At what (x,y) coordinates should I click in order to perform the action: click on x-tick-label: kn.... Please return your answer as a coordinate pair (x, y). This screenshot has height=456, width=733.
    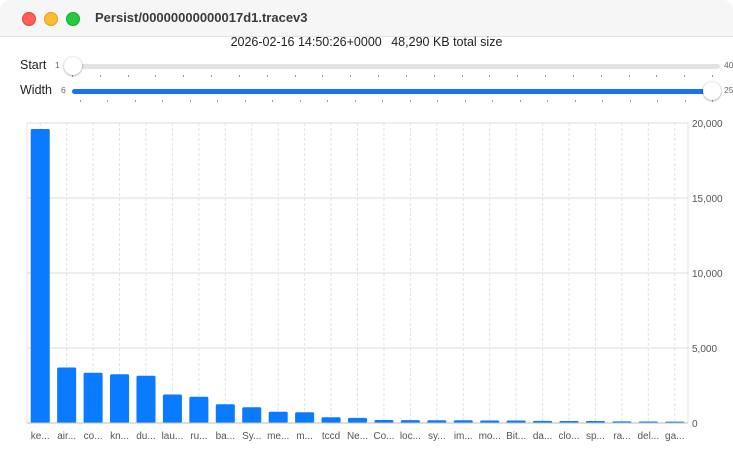
    Looking at the image, I should click on (119, 436).